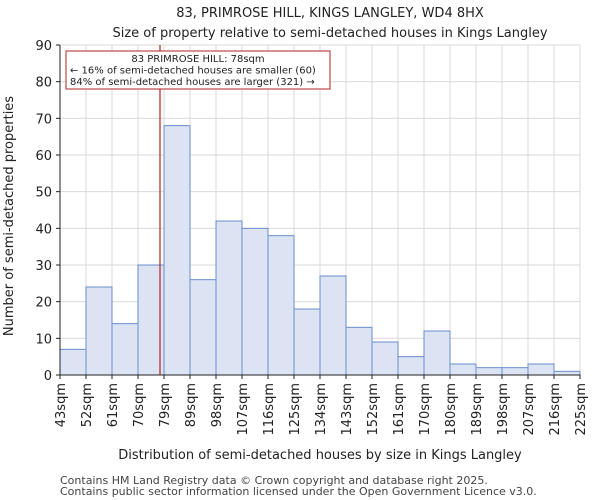 This screenshot has width=600, height=500. Describe the element at coordinates (43, 229) in the screenshot. I see `y-tick-label: 40` at that location.